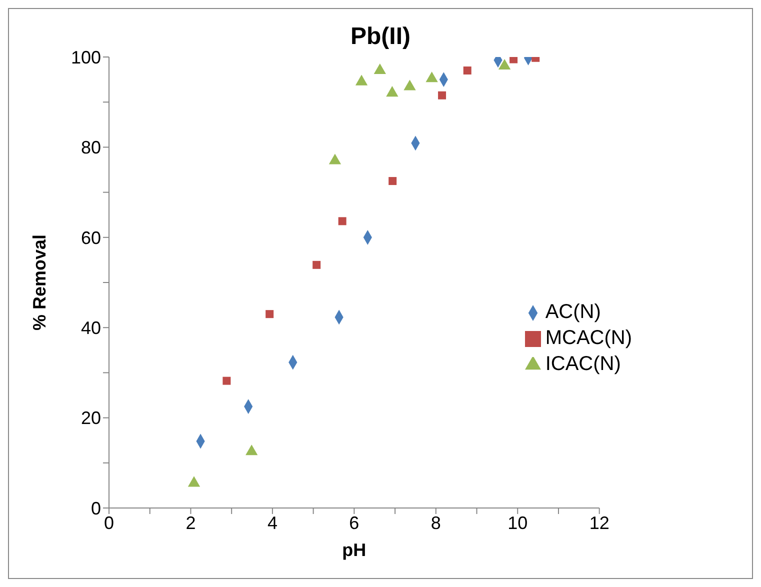  What do you see at coordinates (583, 364) in the screenshot?
I see `legend-label: ICAC(N)` at bounding box center [583, 364].